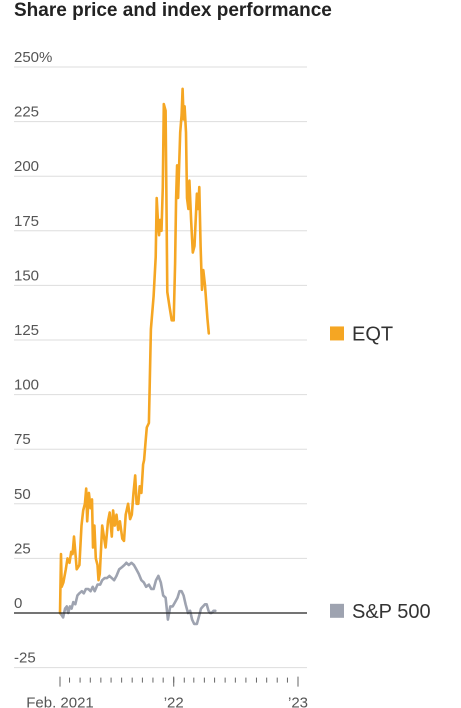 The image size is (461, 708). I want to click on y-tick-label: 150, so click(26, 275).